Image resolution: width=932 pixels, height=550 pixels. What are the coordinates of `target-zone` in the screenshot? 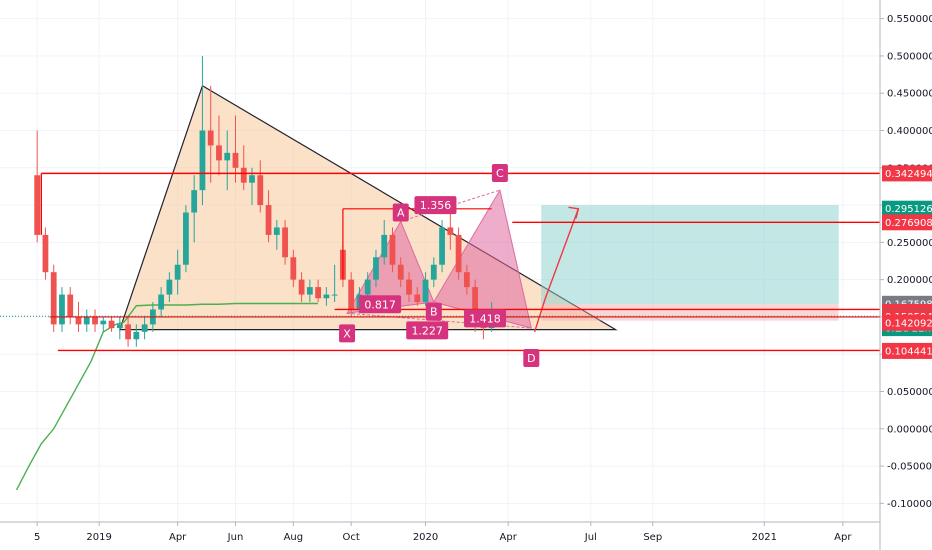 It's located at (686, 269).